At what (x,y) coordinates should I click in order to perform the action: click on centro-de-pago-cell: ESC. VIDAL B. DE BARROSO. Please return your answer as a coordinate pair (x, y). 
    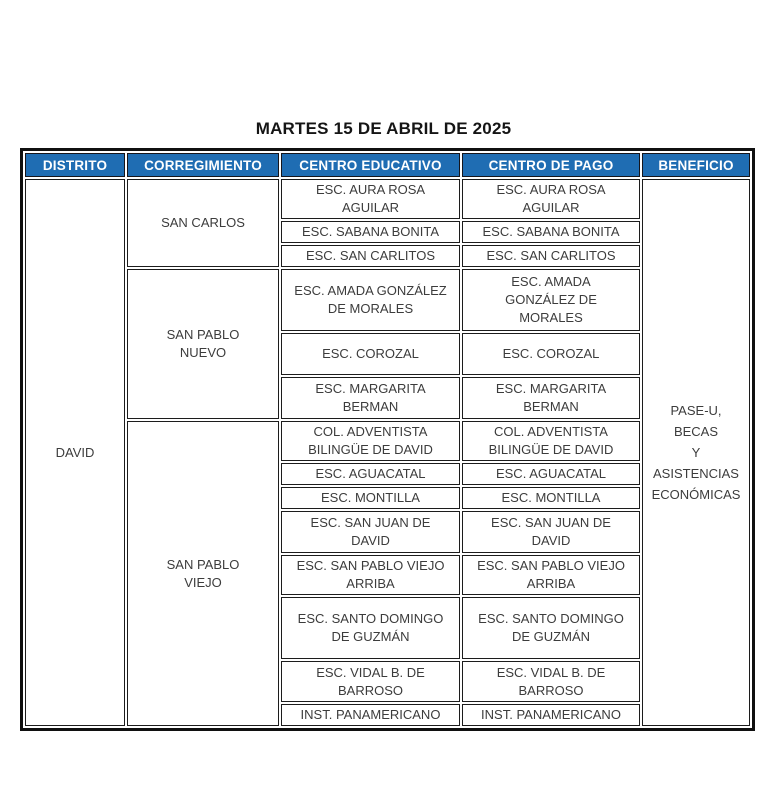
    Looking at the image, I should click on (551, 681).